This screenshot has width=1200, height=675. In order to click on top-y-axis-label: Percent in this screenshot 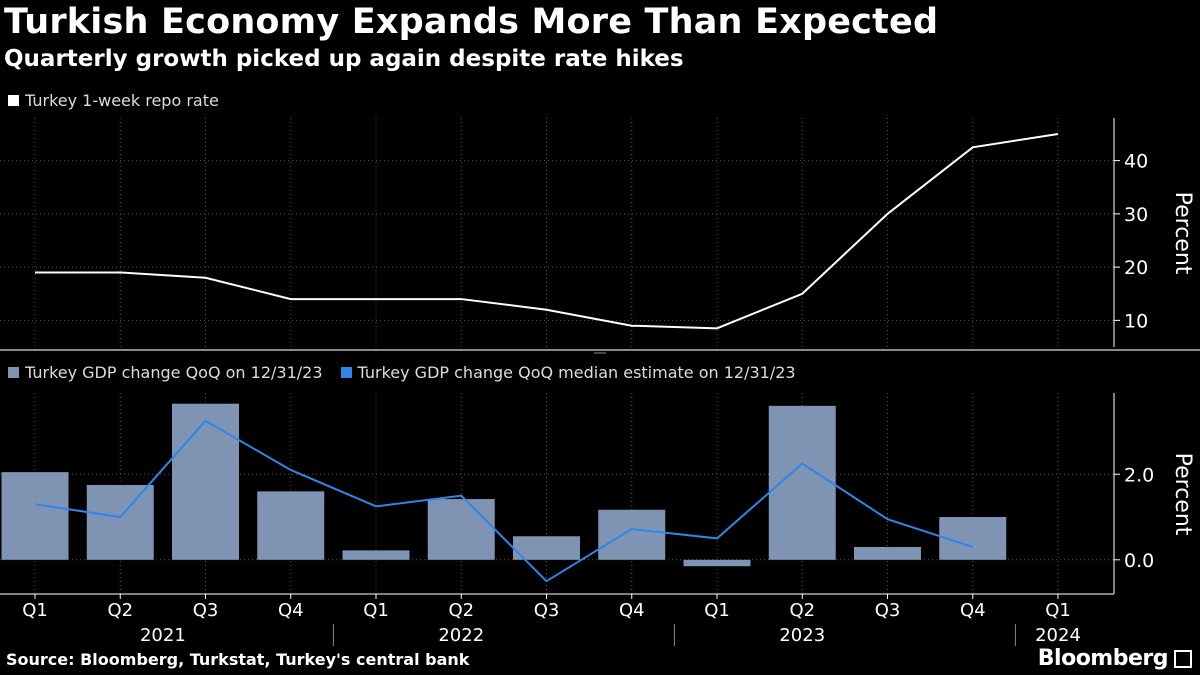, I will do `click(1182, 233)`.